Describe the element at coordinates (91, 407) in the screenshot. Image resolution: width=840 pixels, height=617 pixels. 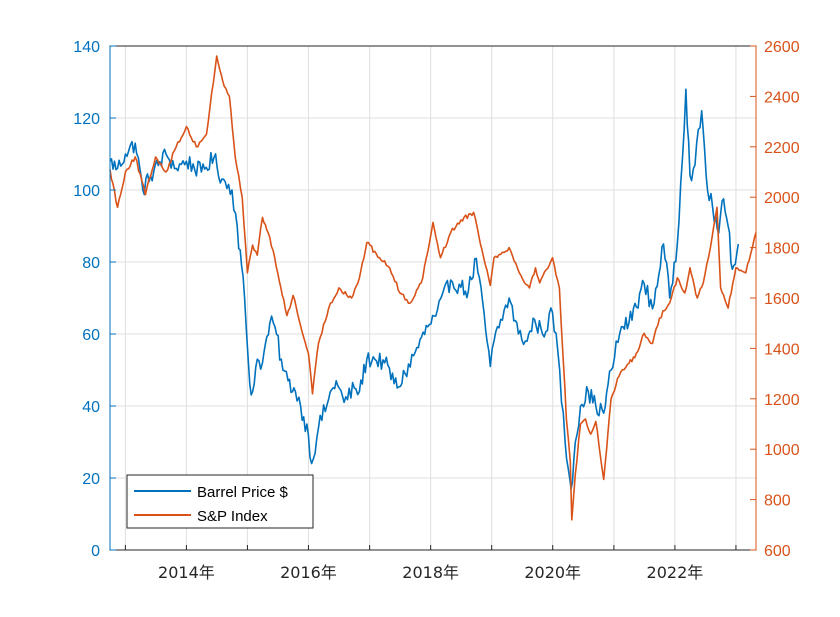
I see `y-left-tick-label: 40` at that location.